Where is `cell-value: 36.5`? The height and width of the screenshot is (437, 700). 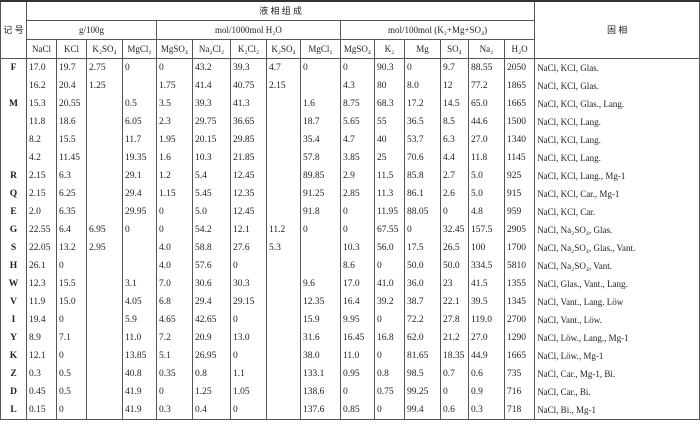
cell-value: 36.5 is located at coordinates (422, 122).